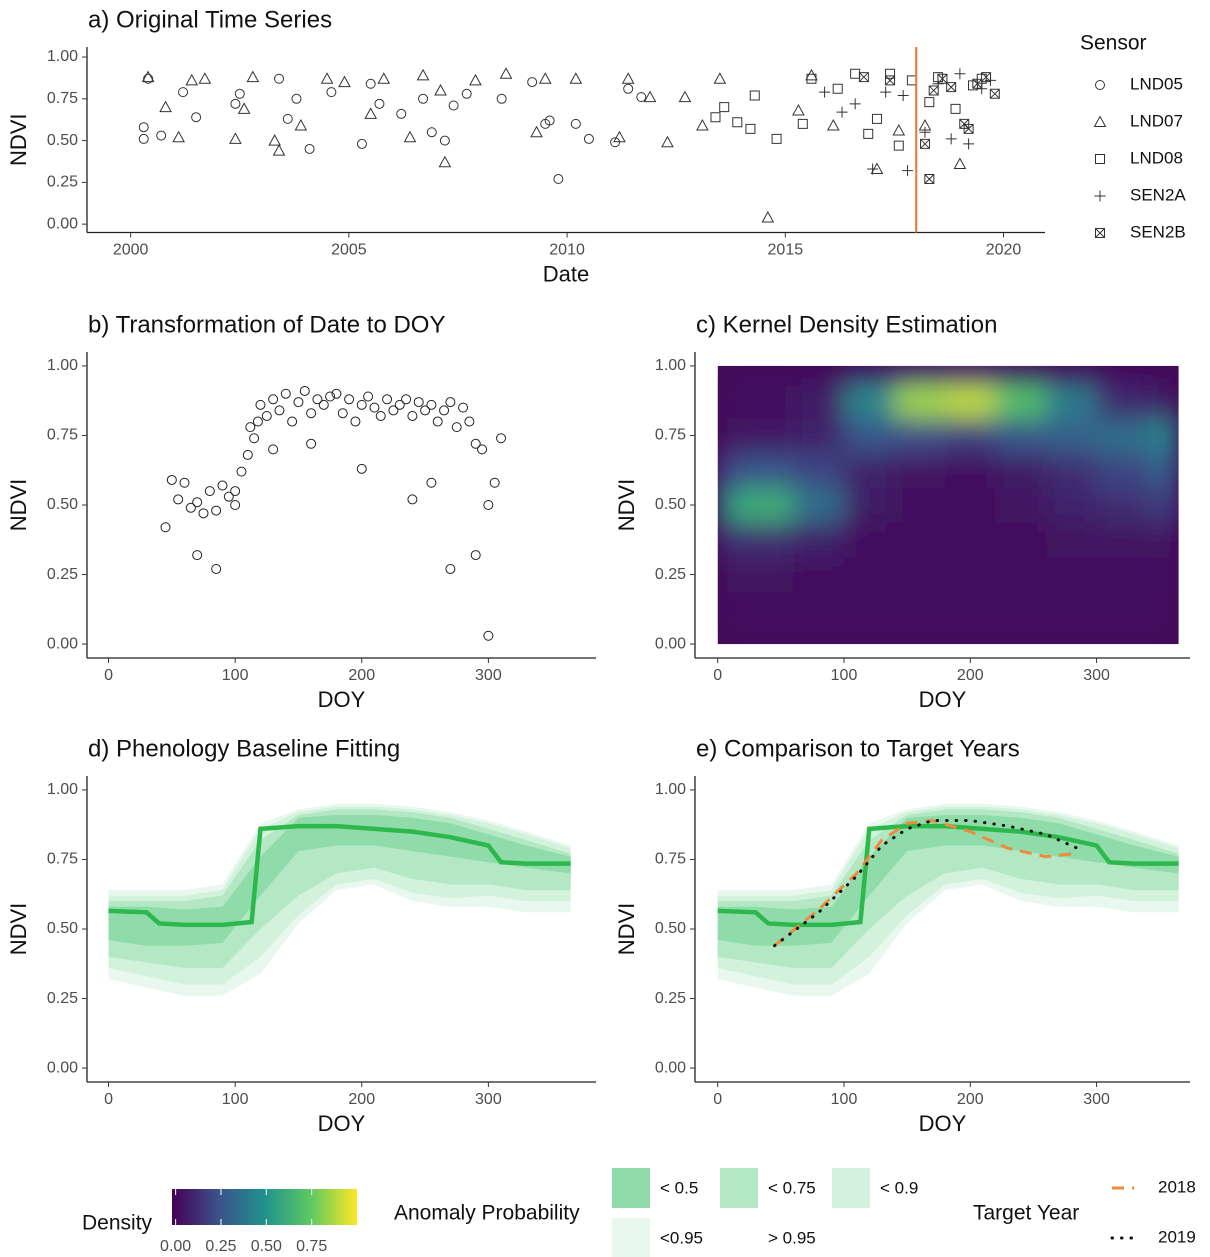 The height and width of the screenshot is (1257, 1210). Describe the element at coordinates (970, 675) in the screenshot. I see `x-tick-label: 200` at that location.